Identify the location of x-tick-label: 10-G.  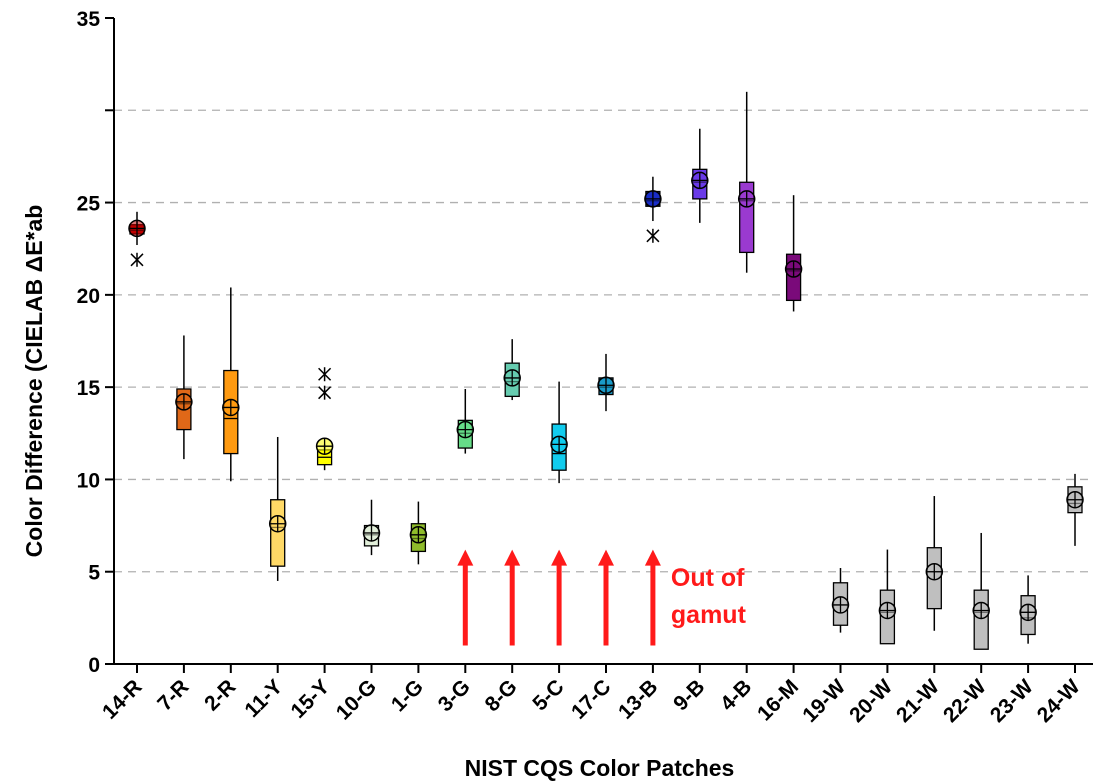
(356, 699).